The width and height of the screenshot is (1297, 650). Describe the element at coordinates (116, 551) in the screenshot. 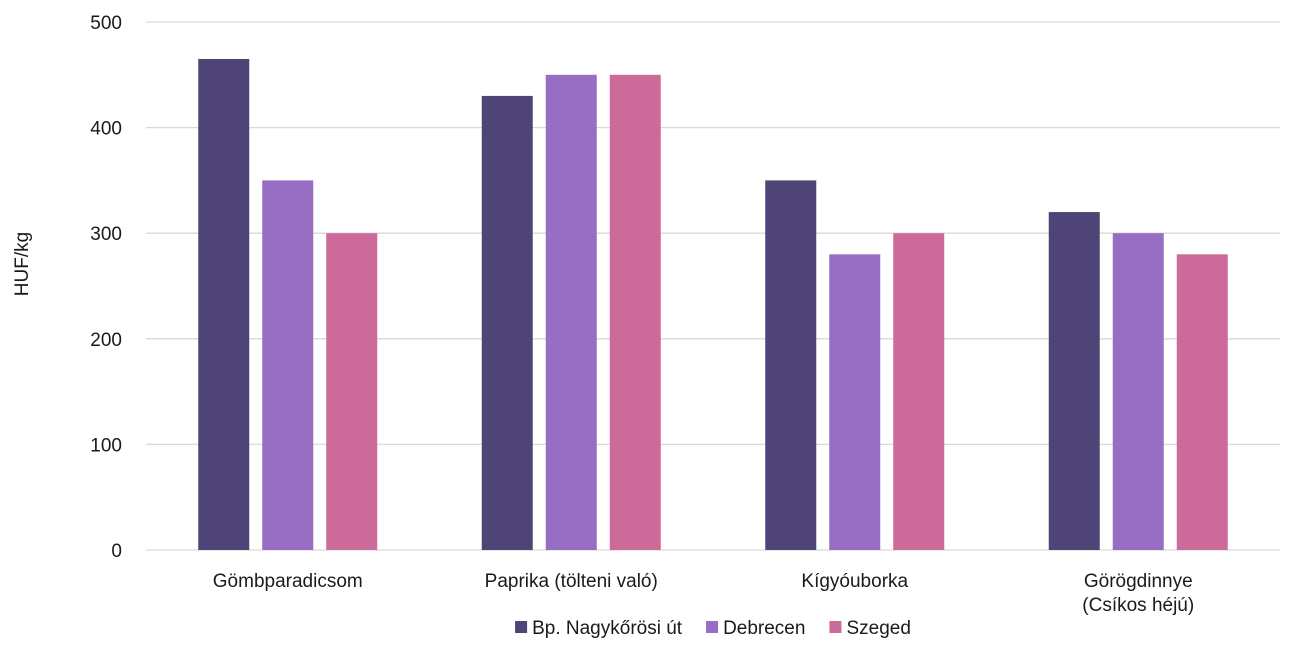

I see `y-tick-label: 0` at that location.